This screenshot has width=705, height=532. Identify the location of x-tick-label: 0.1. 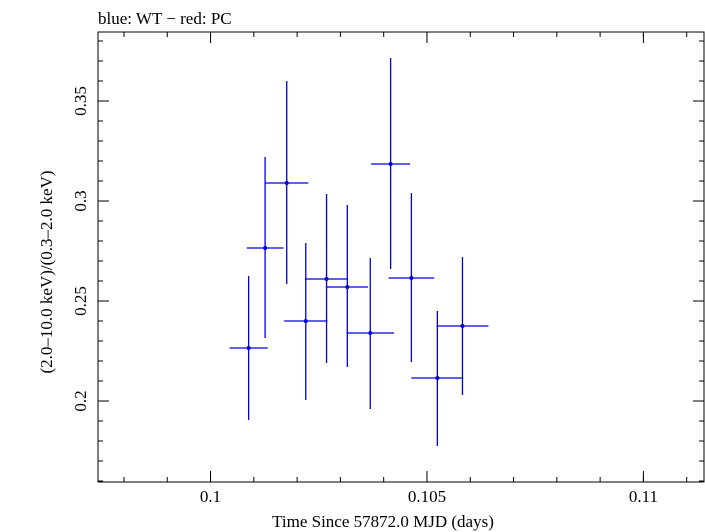
(210, 496).